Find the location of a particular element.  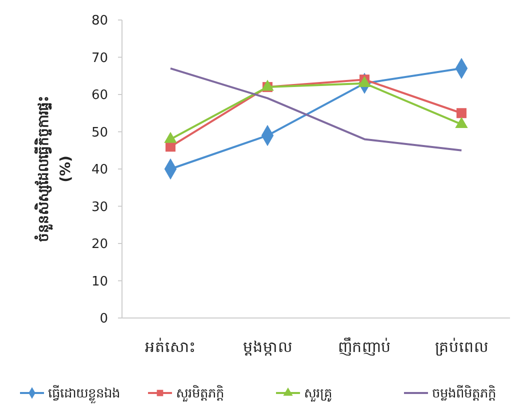

y-tick-label: 0 is located at coordinates (104, 319).